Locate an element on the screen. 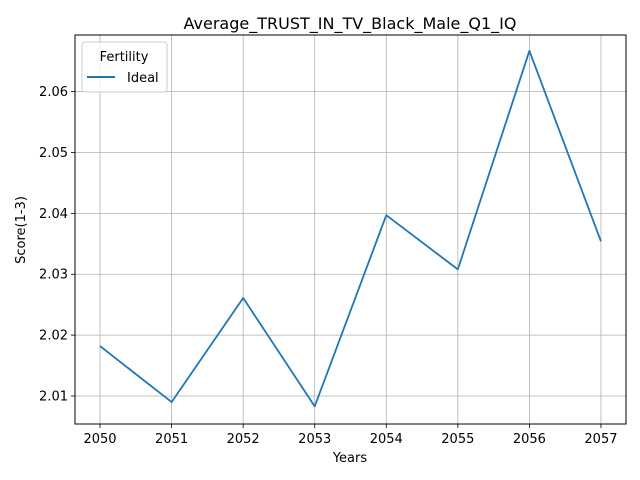  legend: Fertility Ideal is located at coordinates (124, 67).